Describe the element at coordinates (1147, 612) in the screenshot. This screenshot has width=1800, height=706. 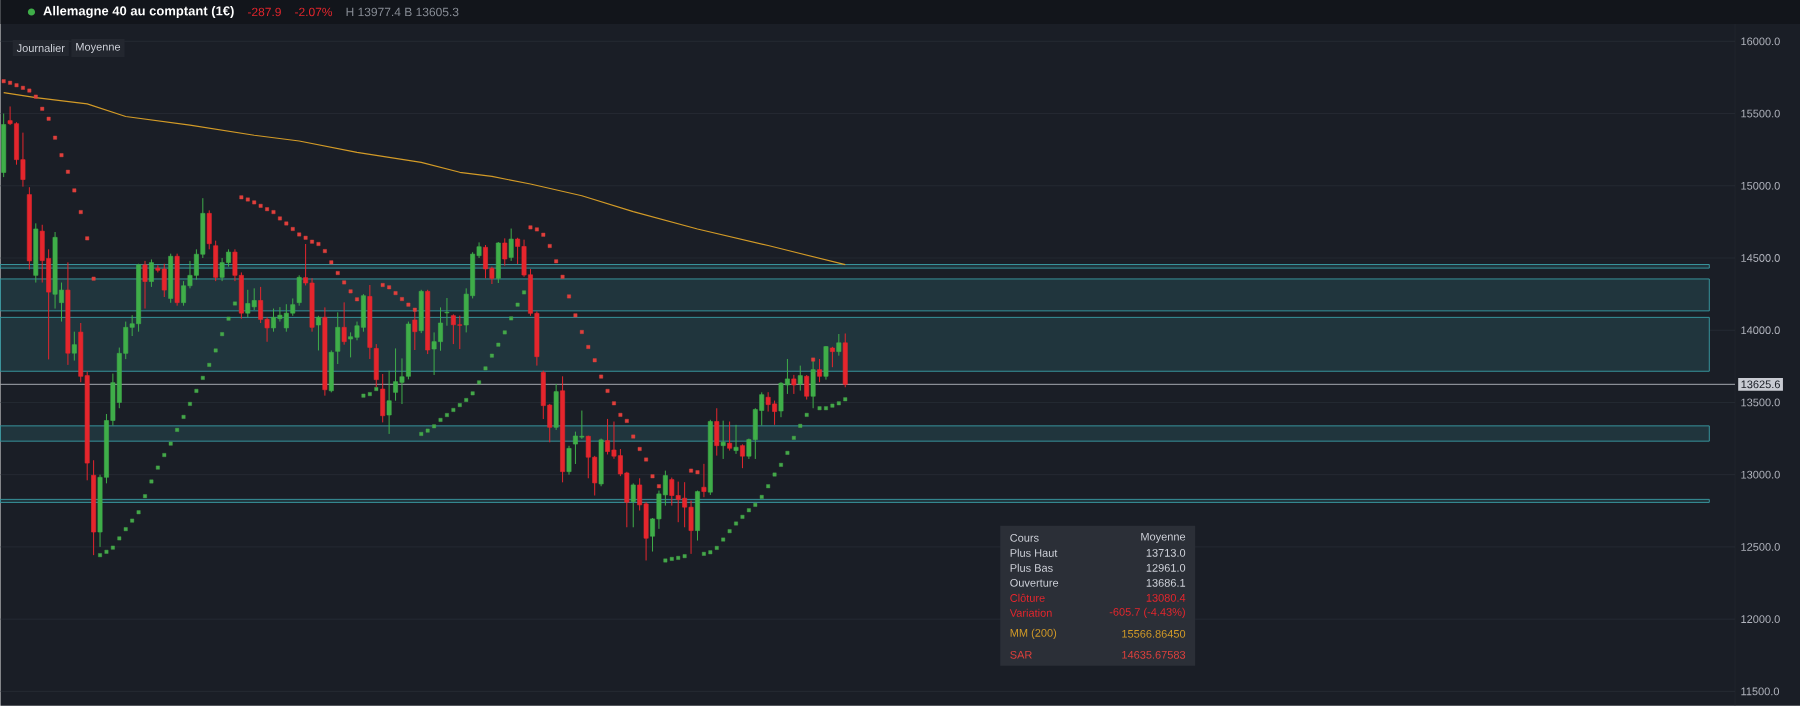
I see `annotation: -605.7 (-4.43%)` at that location.